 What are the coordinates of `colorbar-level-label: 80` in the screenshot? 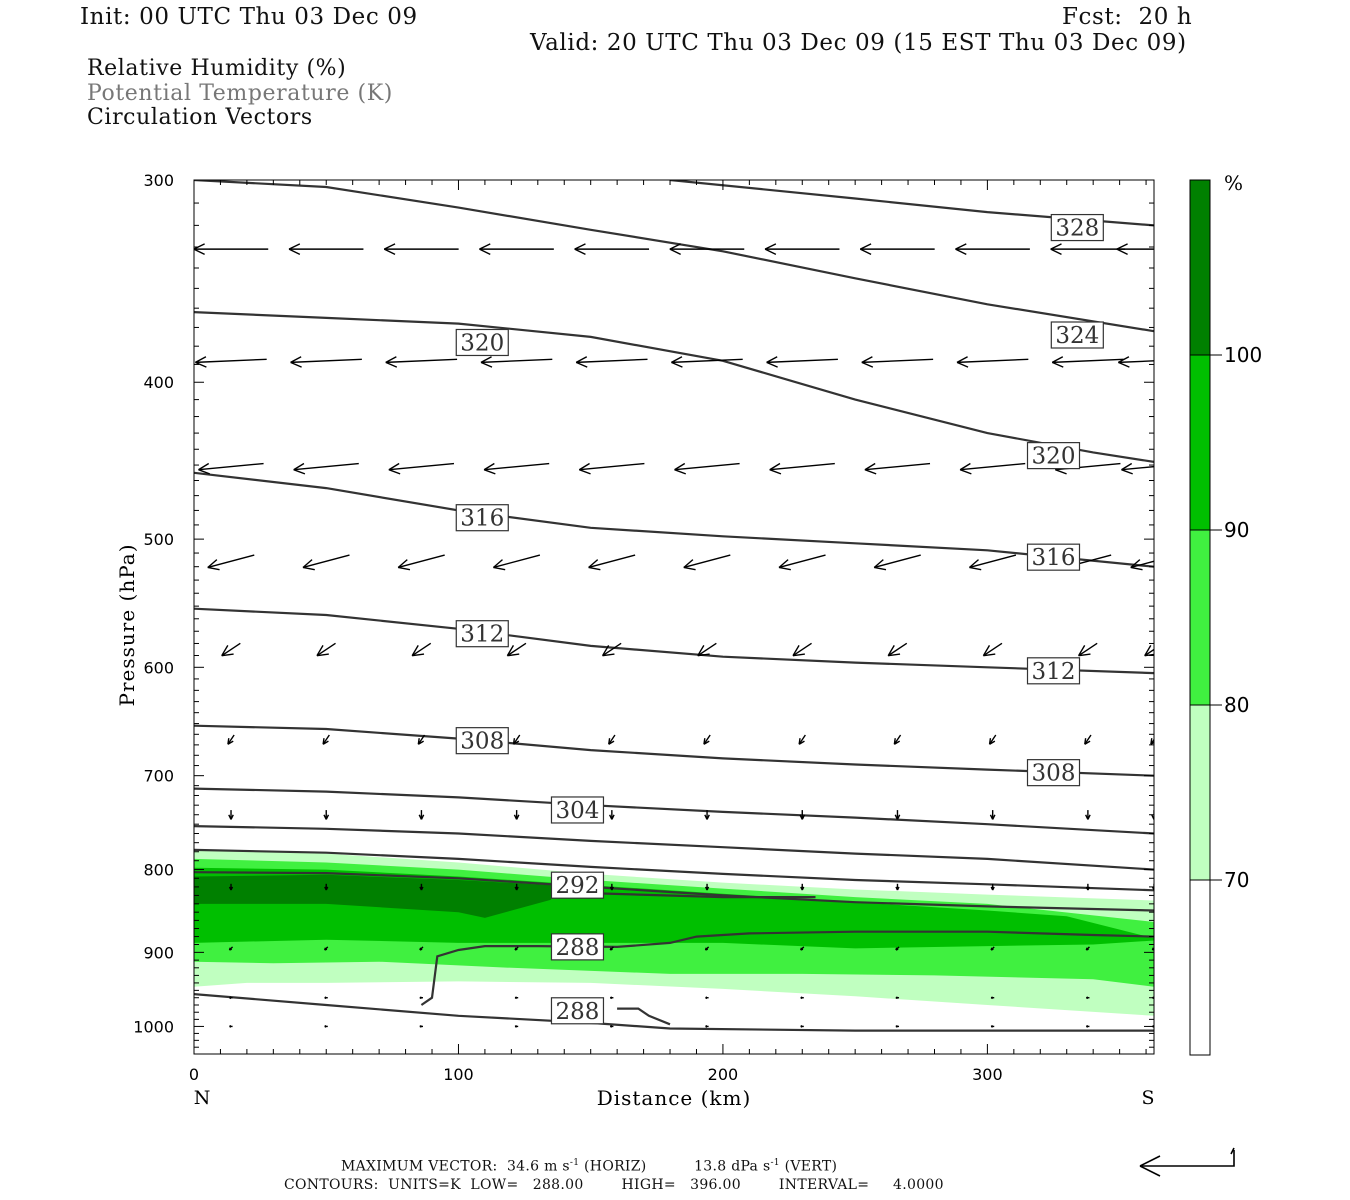 It's located at (1236, 705).